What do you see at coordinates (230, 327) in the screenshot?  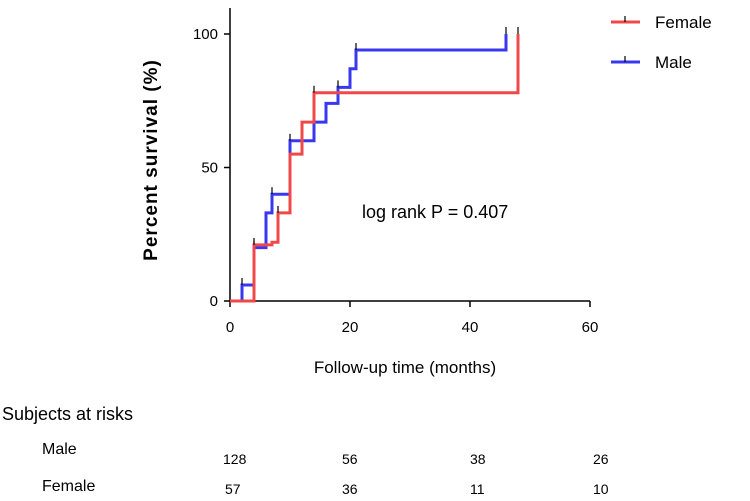 I see `x-tick-label-0: 0` at bounding box center [230, 327].